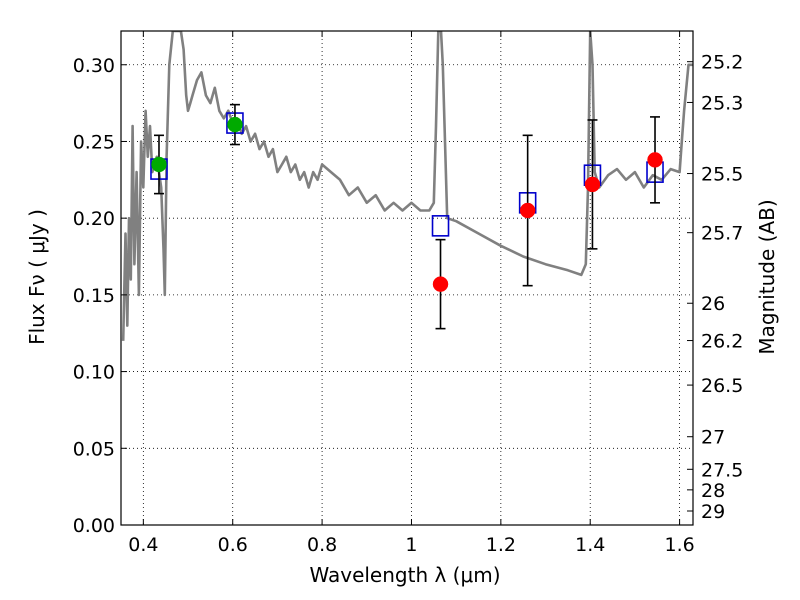 Image resolution: width=800 pixels, height=600 pixels. I want to click on magnitude-tick-label: 29, so click(713, 512).